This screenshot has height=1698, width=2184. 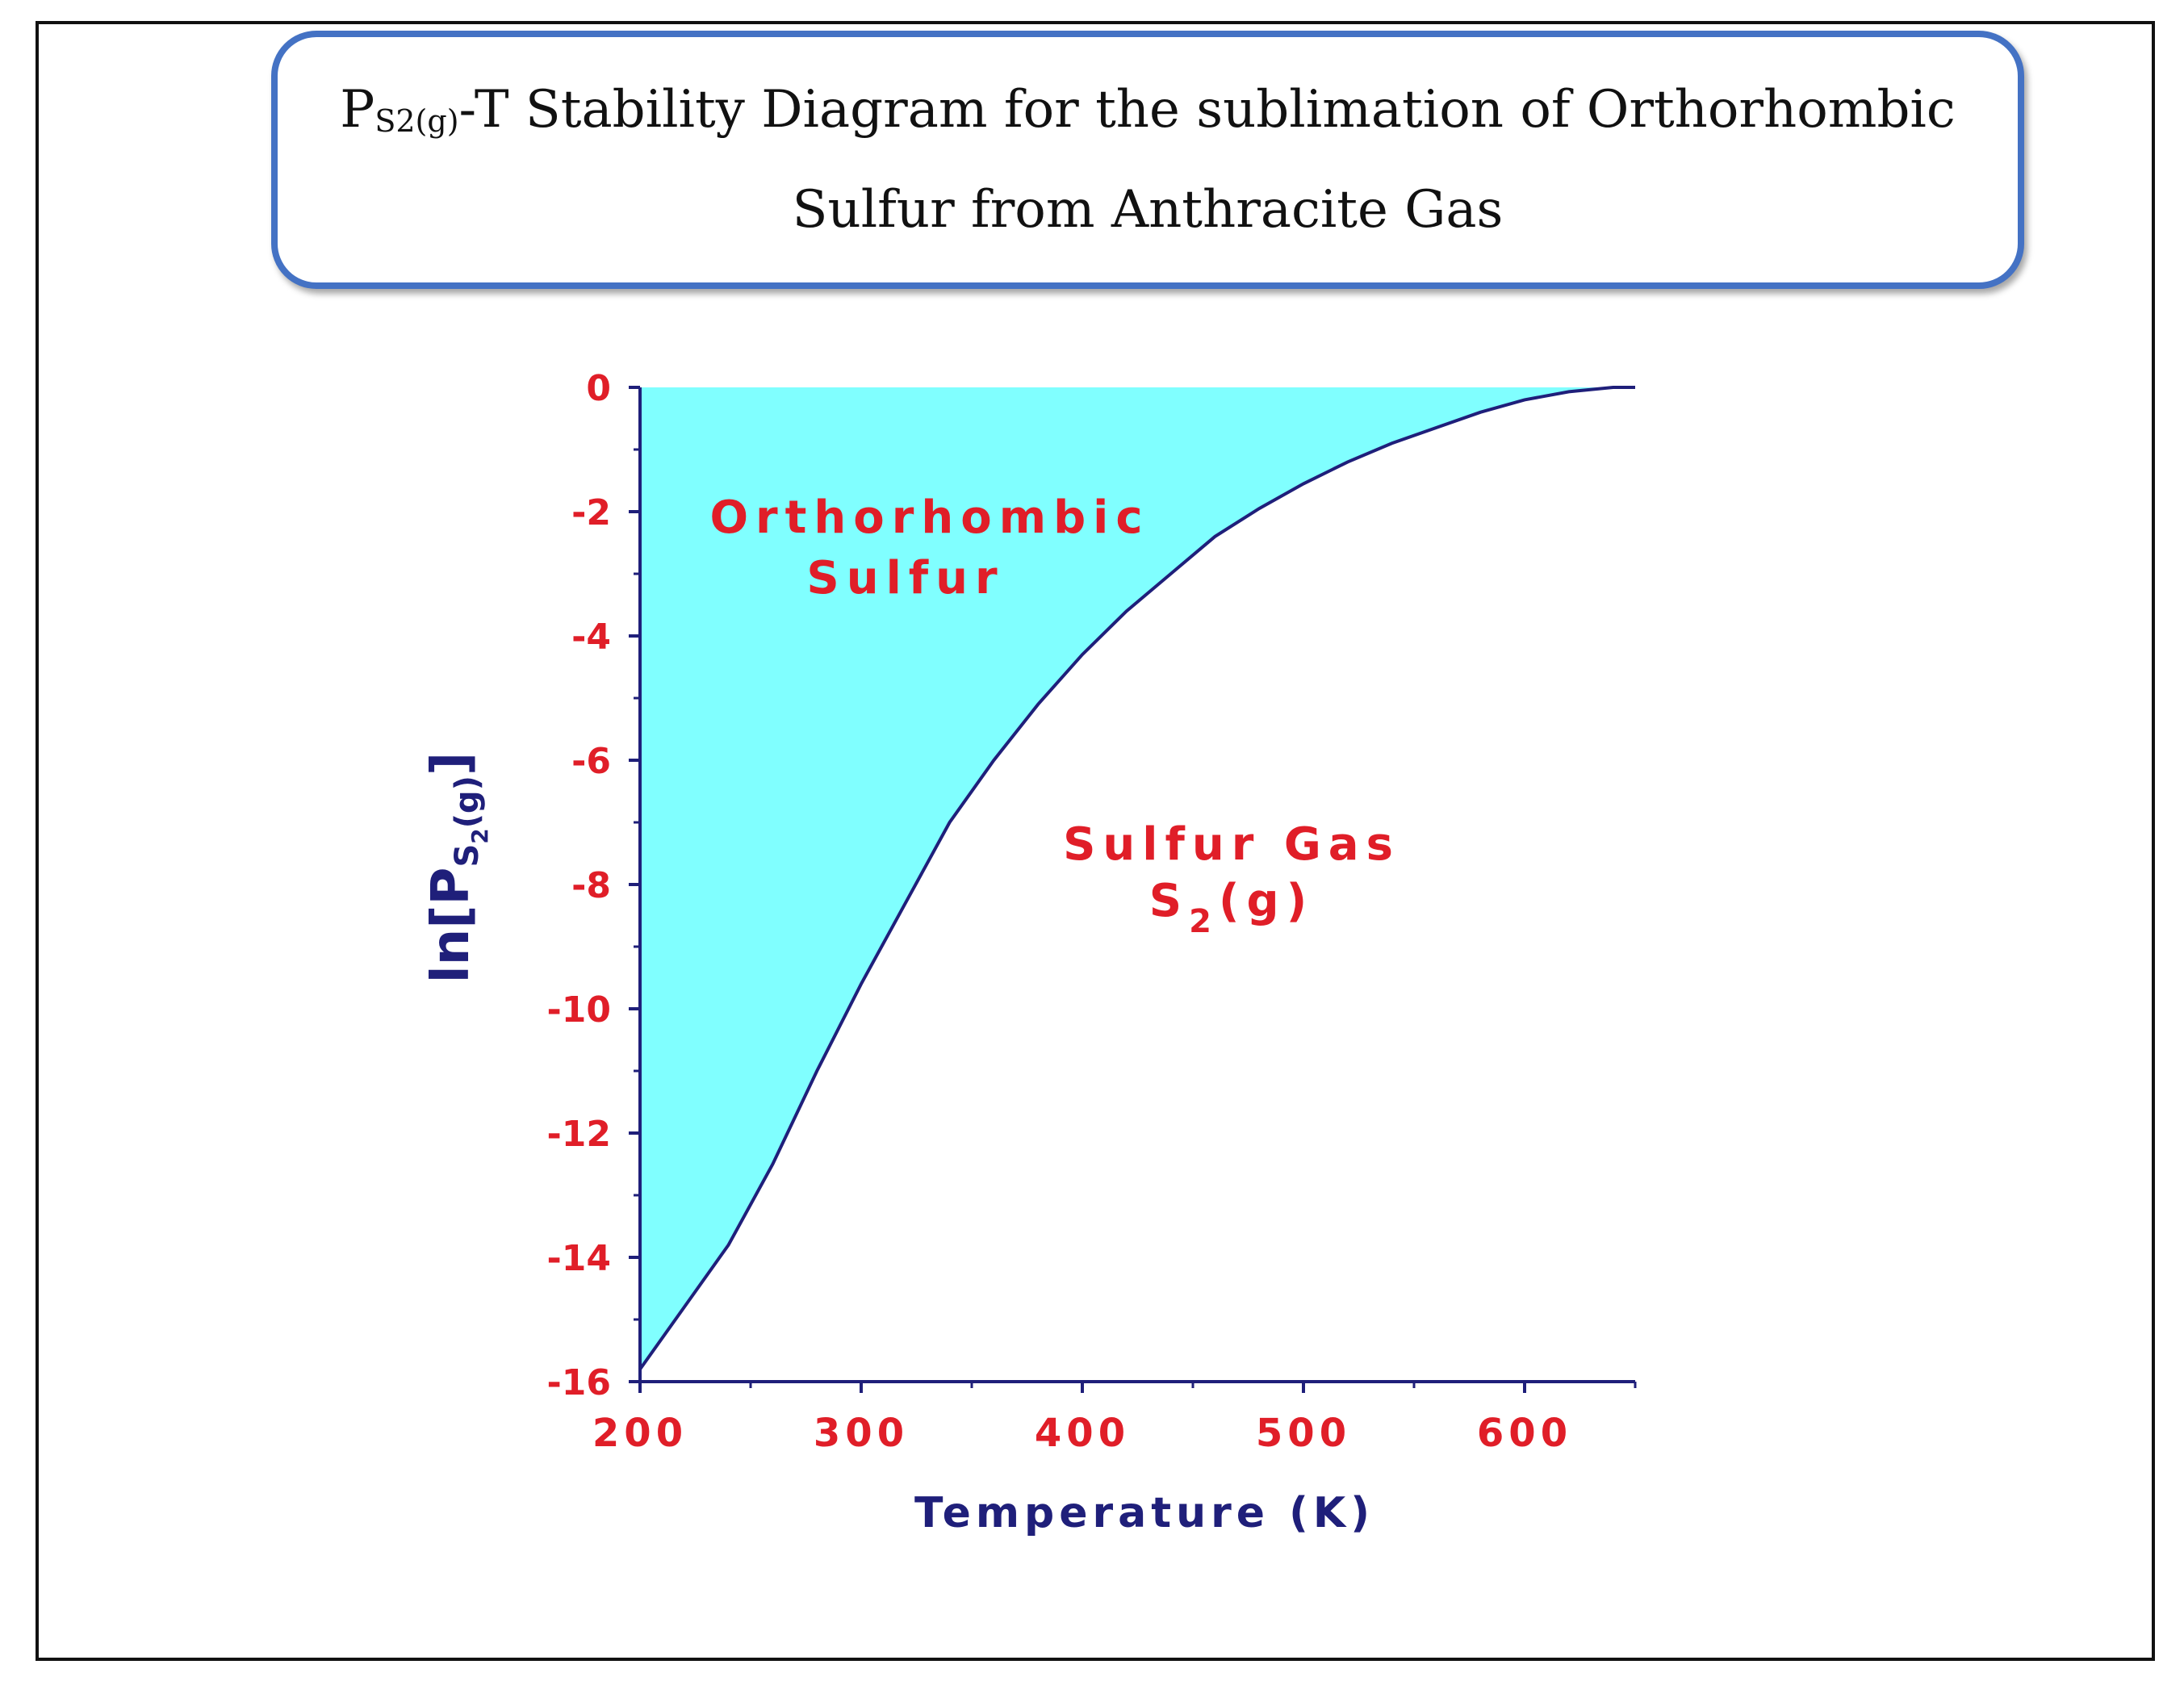 What do you see at coordinates (468, 856) in the screenshot?
I see `y-axis-title-sub: S` at bounding box center [468, 856].